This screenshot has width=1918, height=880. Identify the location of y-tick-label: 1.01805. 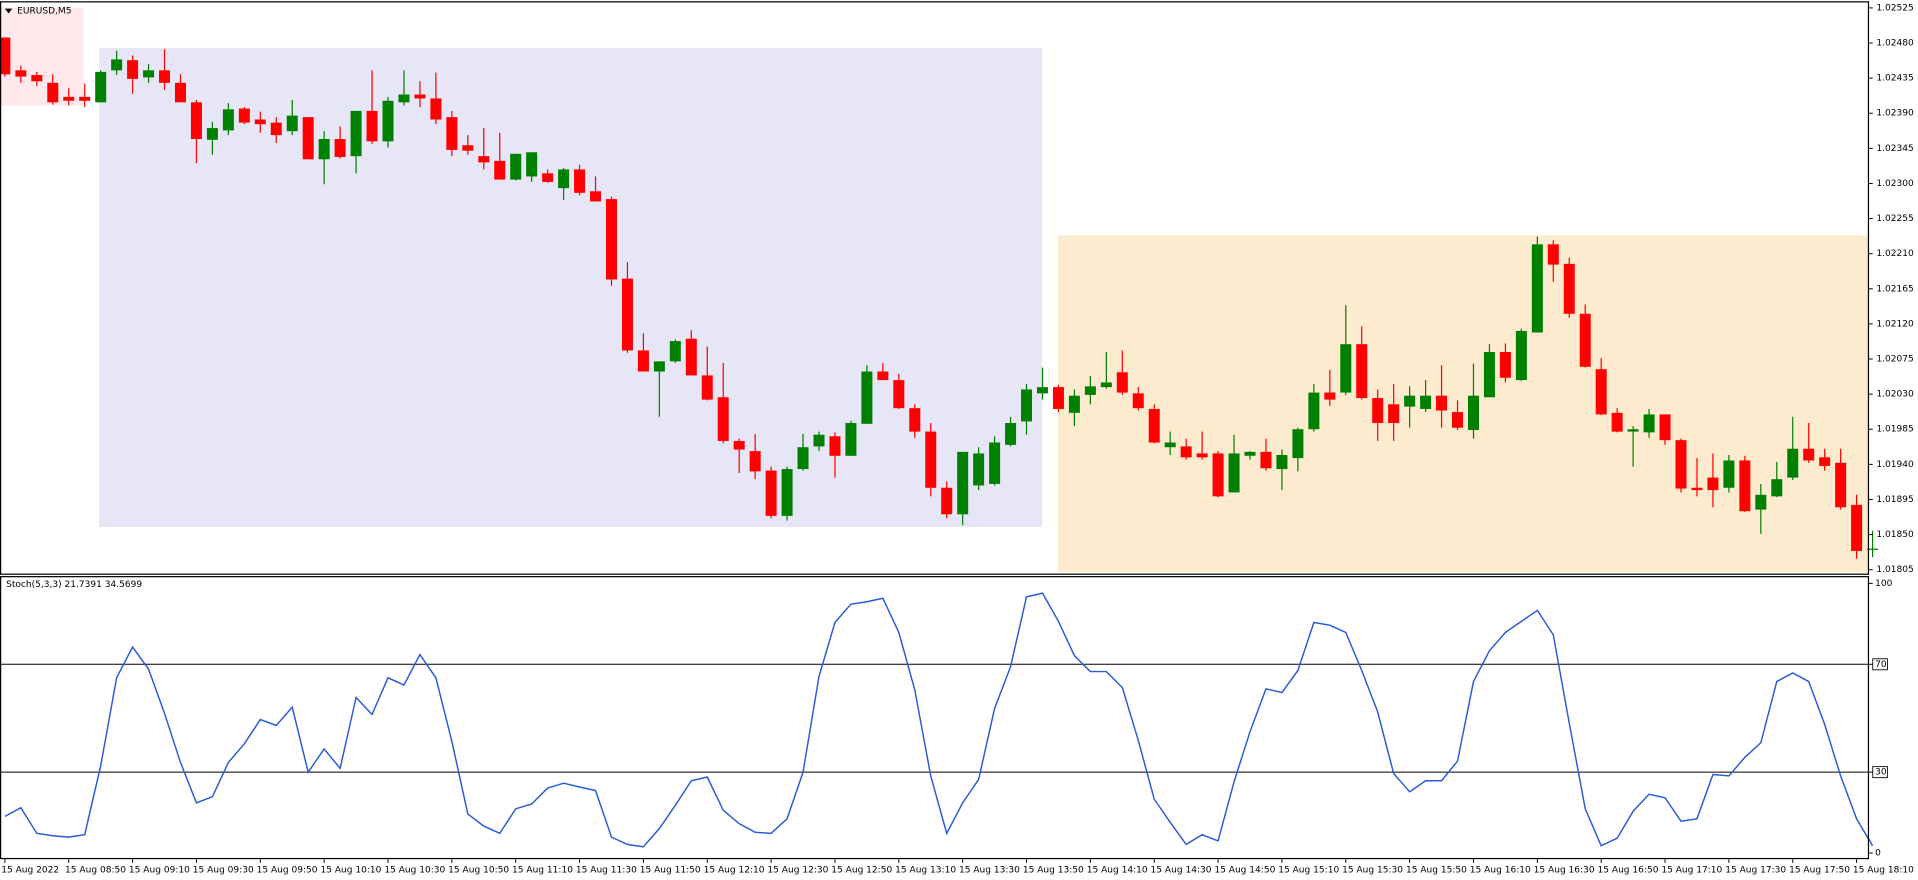
(1894, 570).